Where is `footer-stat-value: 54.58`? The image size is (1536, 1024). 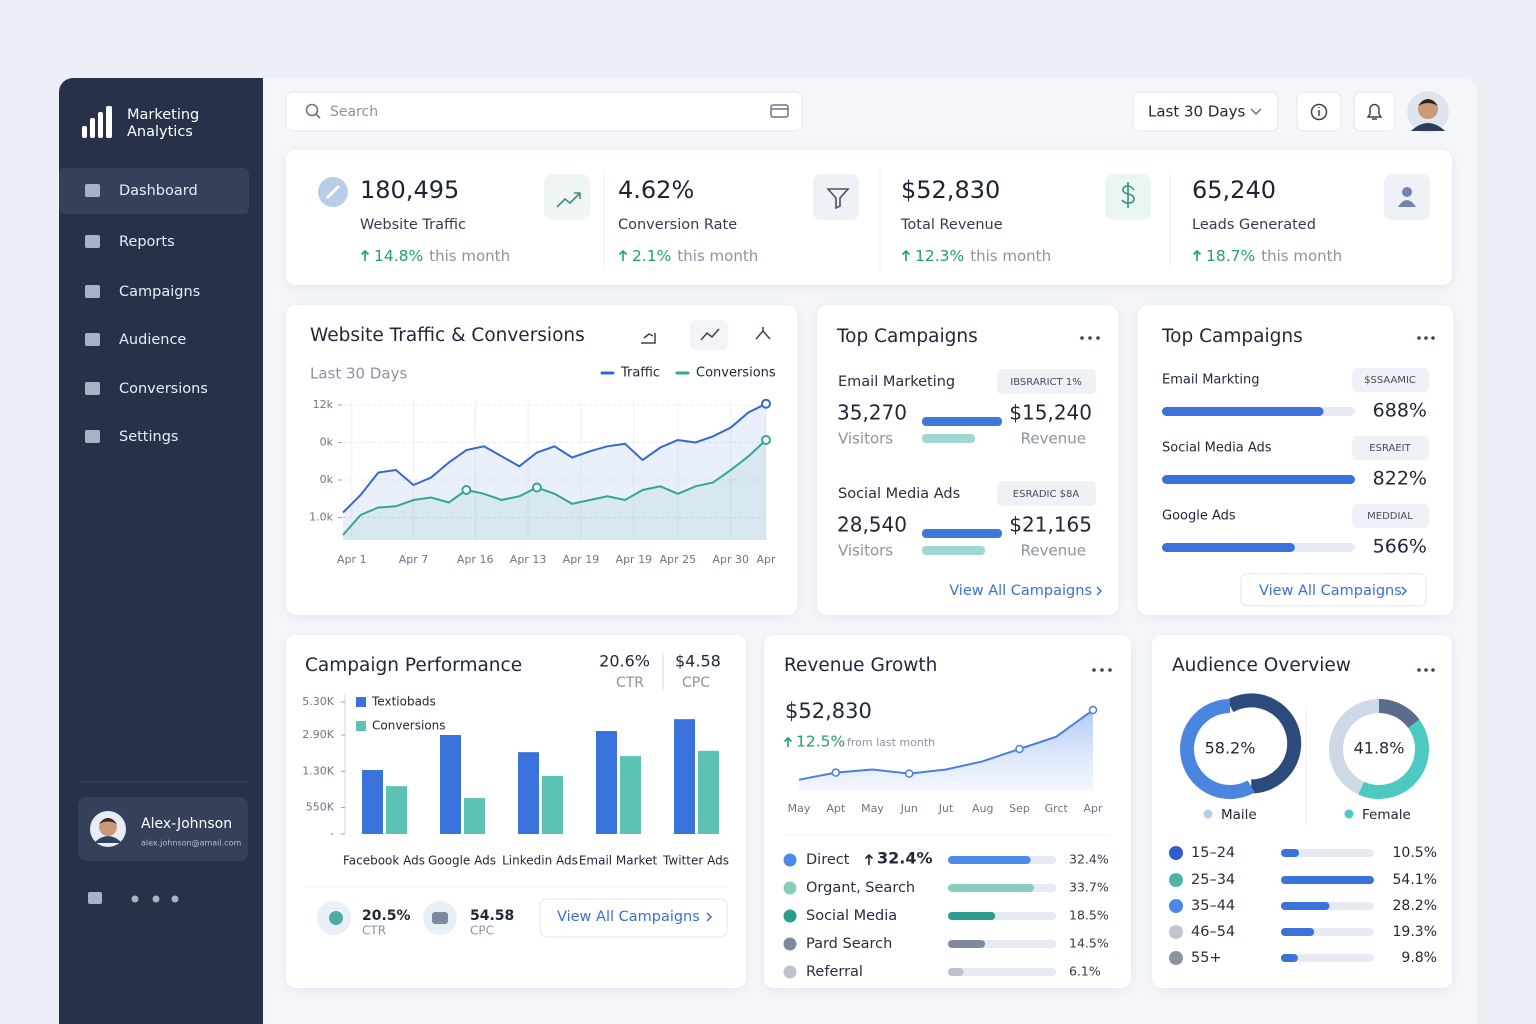 footer-stat-value: 54.58 is located at coordinates (492, 916).